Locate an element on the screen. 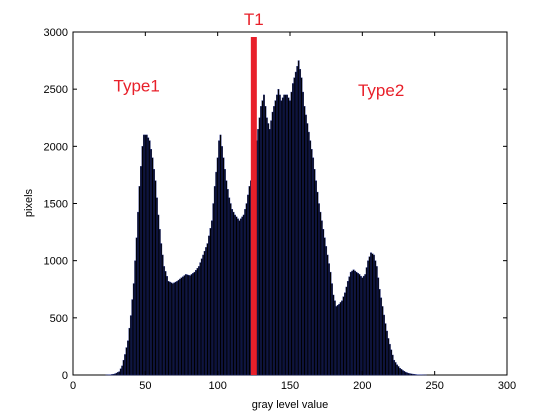 Image resolution: width=560 pixels, height=420 pixels. x-tick-label: 0 is located at coordinates (73, 386).